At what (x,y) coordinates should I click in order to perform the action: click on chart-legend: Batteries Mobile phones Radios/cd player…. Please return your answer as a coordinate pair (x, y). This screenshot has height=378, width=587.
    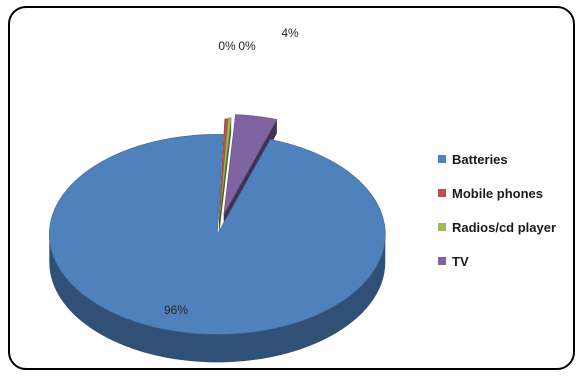
    Looking at the image, I should click on (508, 218).